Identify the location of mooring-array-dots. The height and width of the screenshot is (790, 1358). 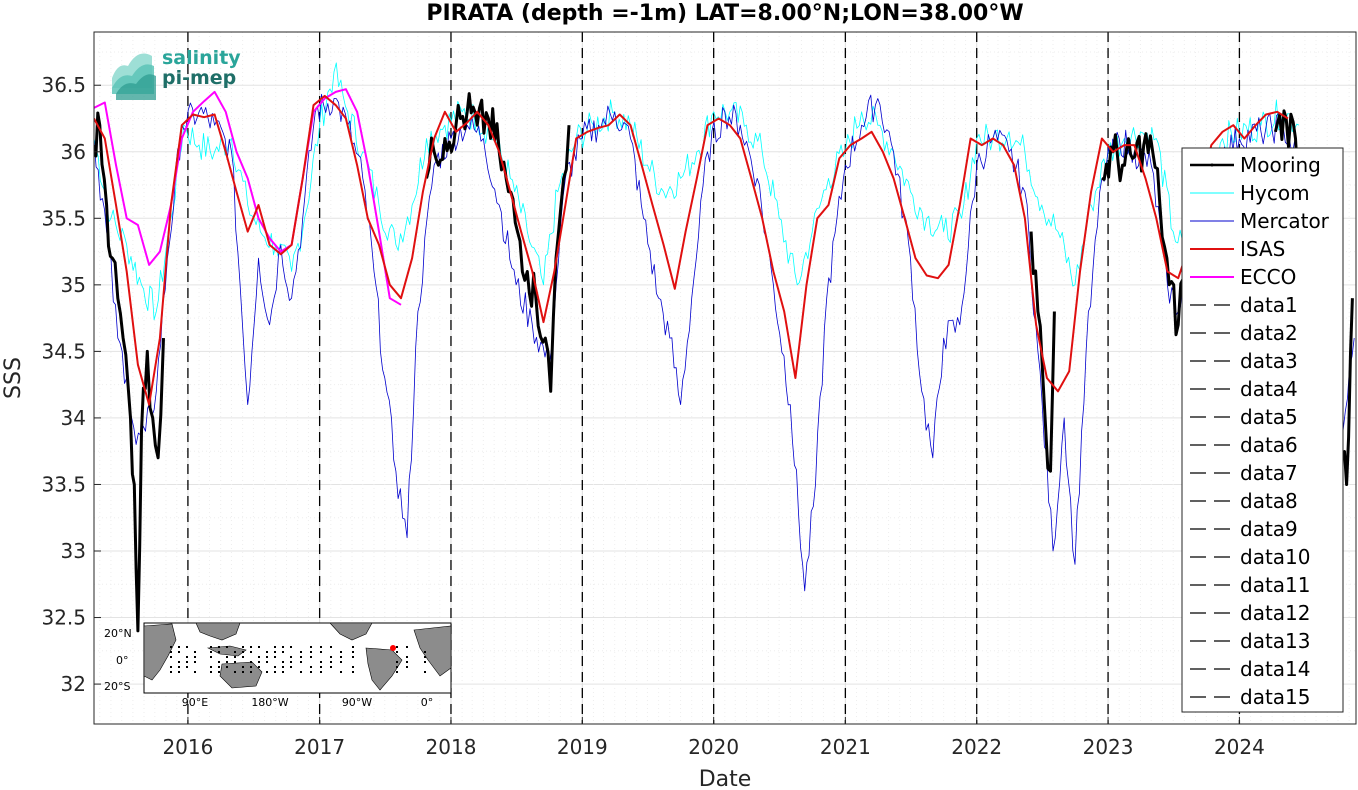
(298, 659).